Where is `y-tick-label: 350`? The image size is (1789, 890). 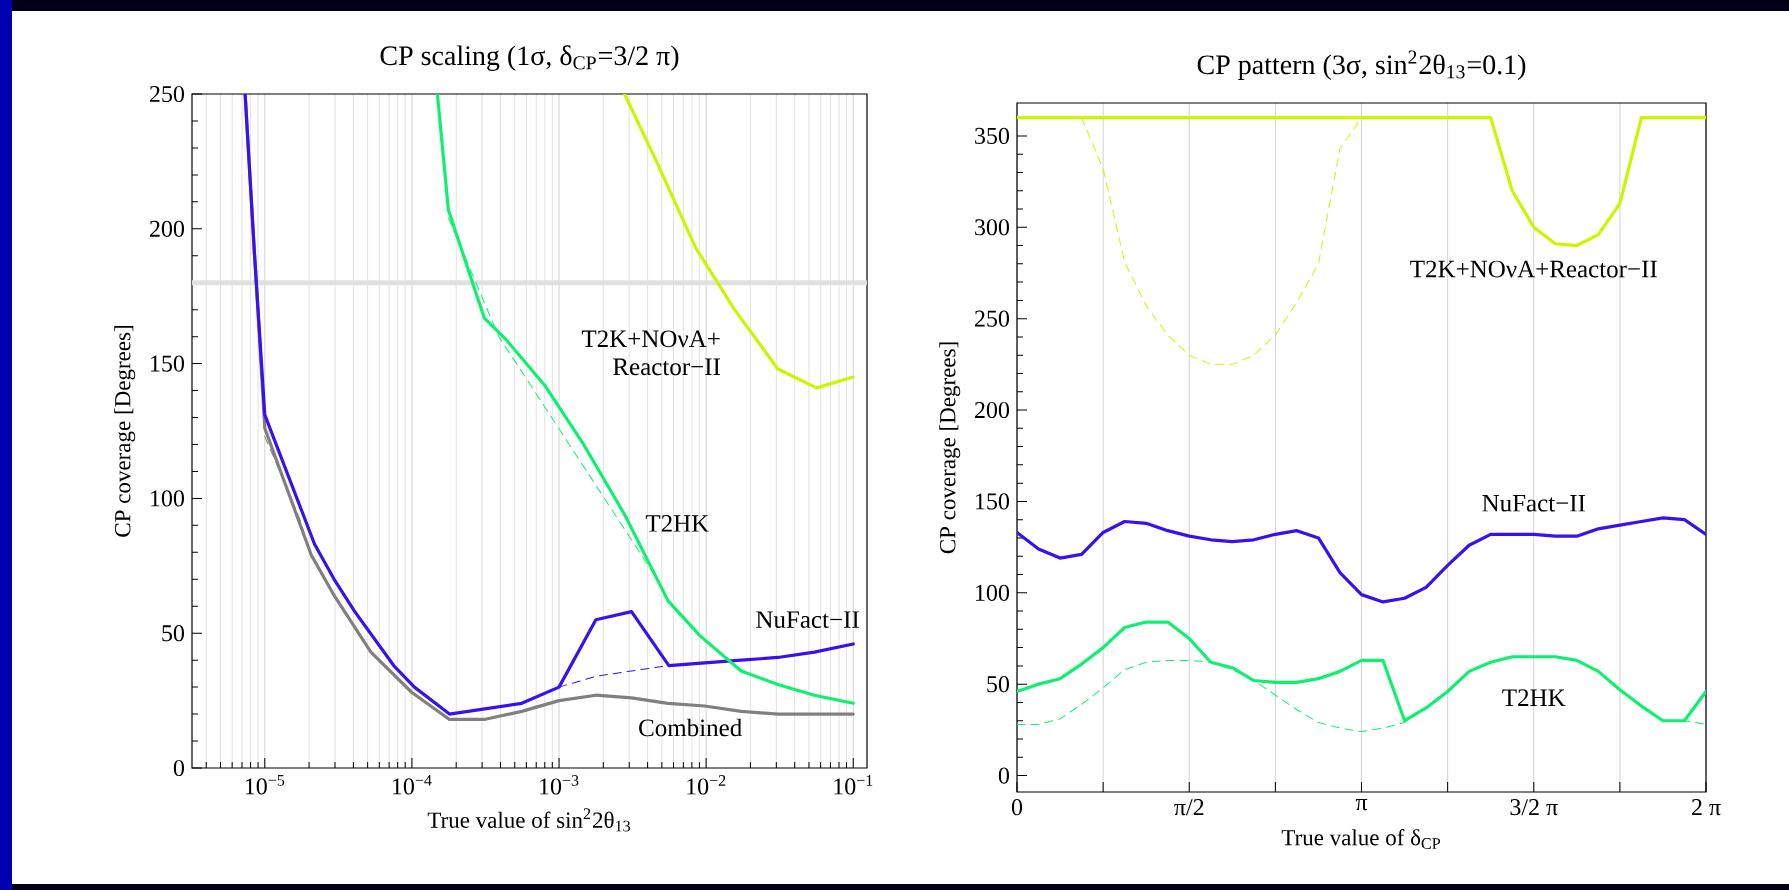 y-tick-label: 350 is located at coordinates (992, 135).